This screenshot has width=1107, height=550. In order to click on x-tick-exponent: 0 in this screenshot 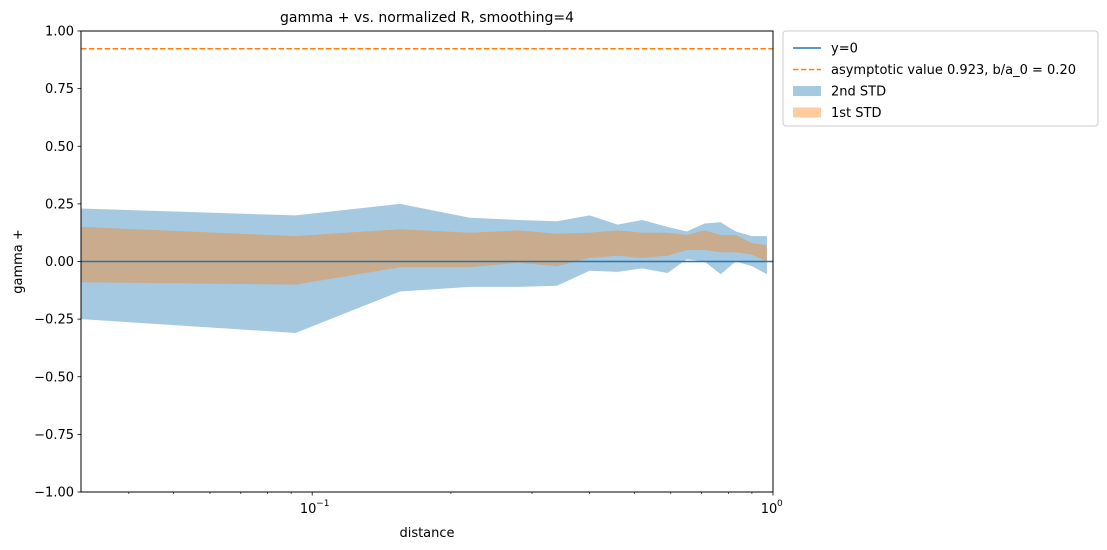, I will do `click(780, 504)`.